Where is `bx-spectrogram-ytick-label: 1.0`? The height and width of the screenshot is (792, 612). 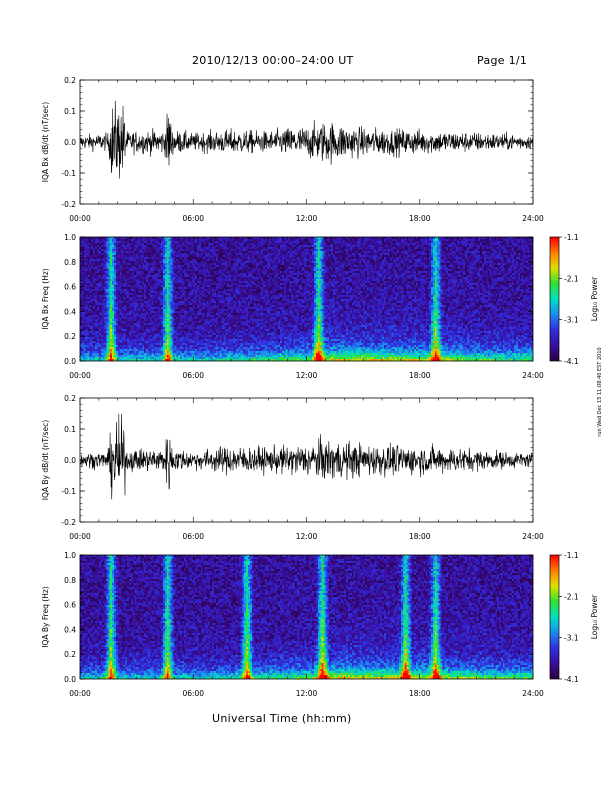 bx-spectrogram-ytick-label: 1.0 is located at coordinates (70, 237).